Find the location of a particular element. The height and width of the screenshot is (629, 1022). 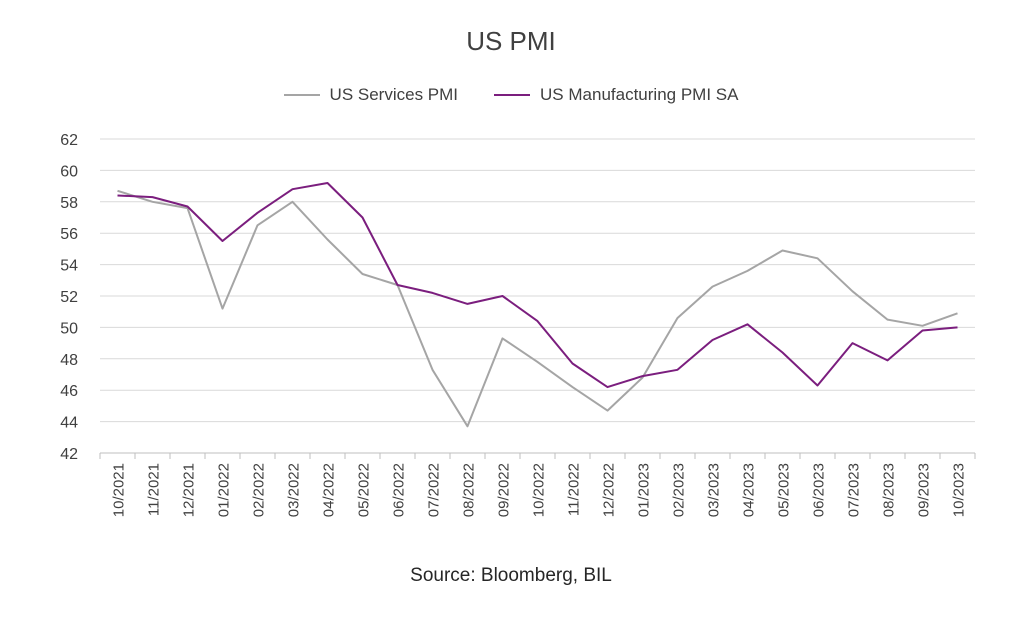

x-tick-label: 12/2022 is located at coordinates (609, 490).